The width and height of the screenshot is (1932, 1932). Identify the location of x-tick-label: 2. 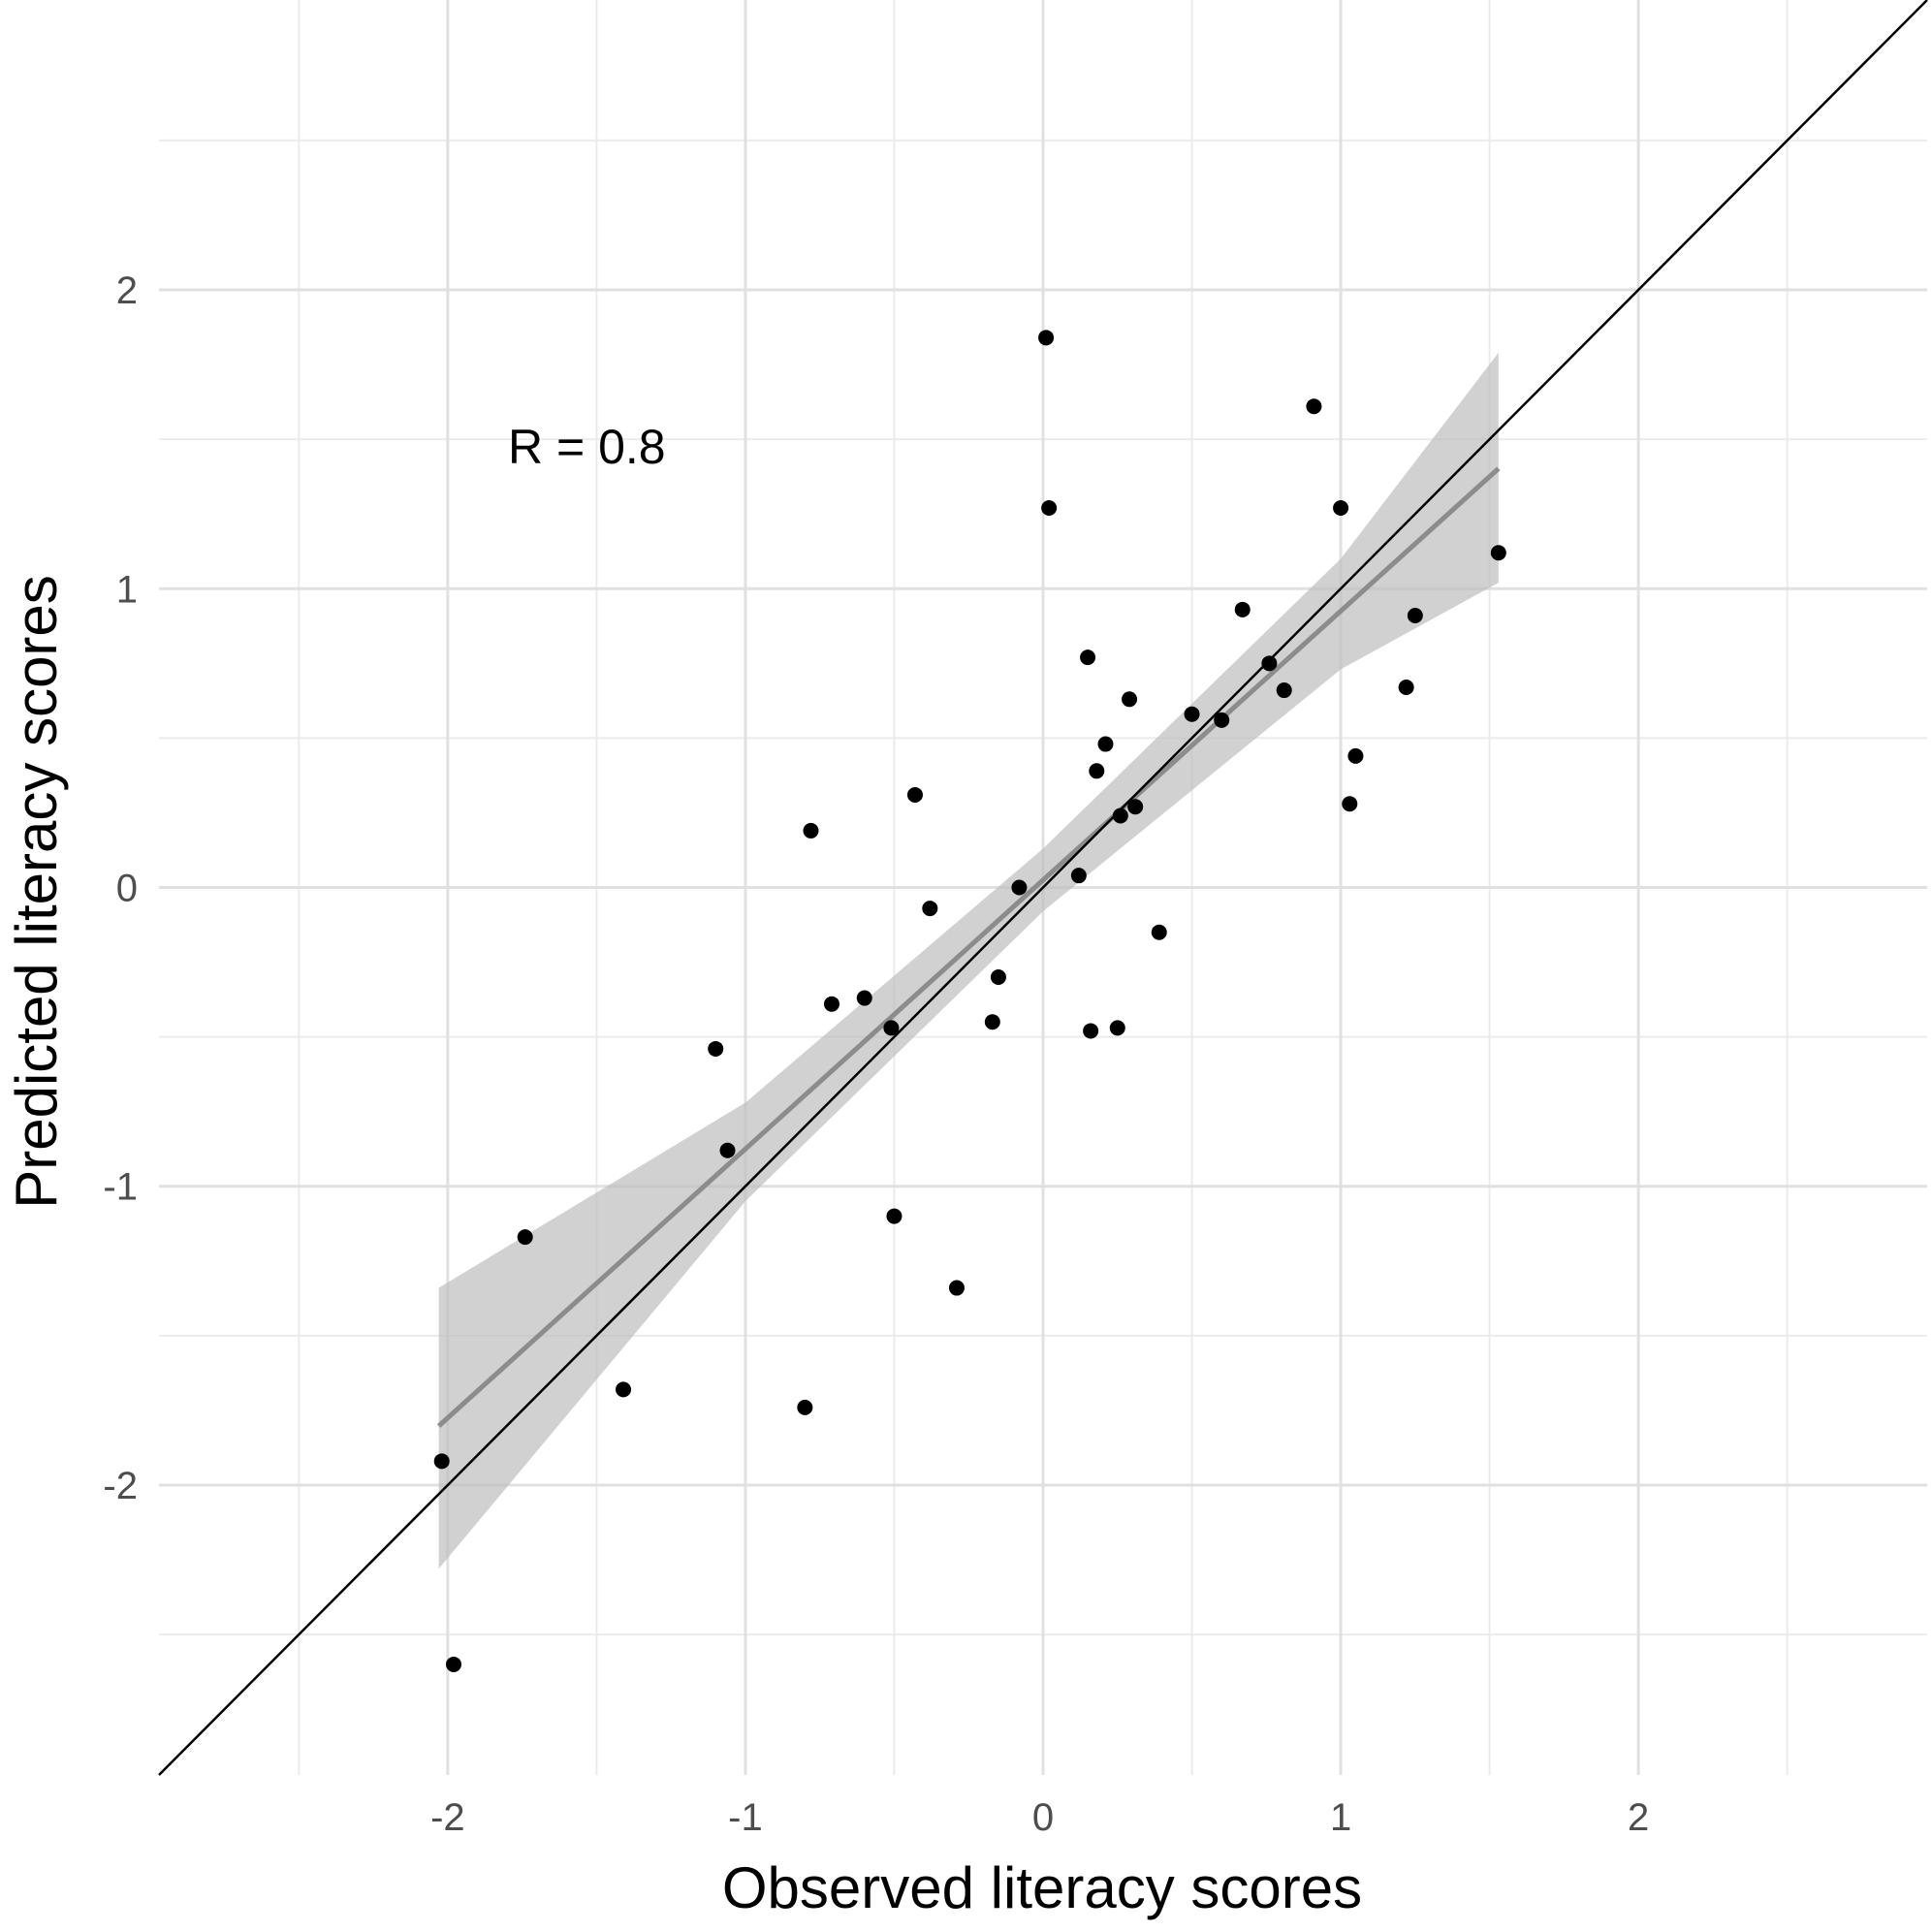
(1638, 1817).